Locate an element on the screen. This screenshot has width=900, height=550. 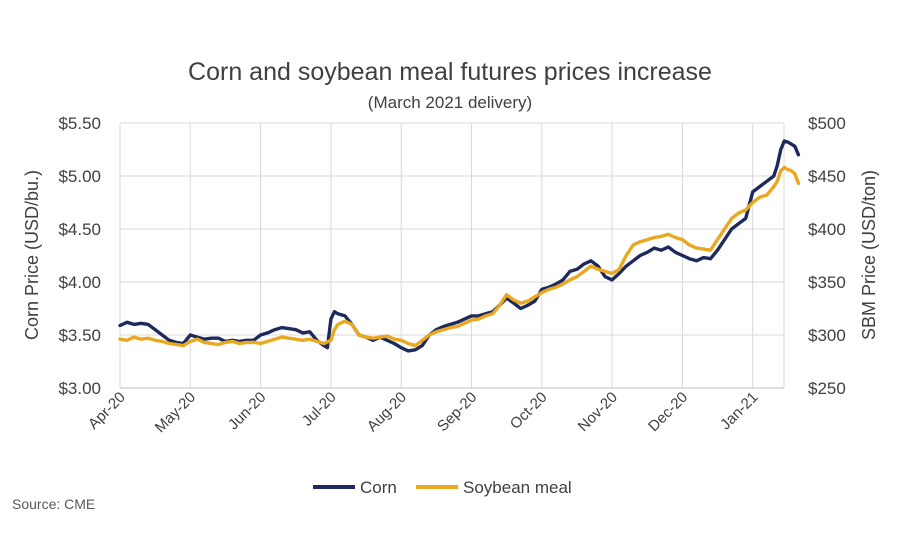
right-axis-ticks: $250 $300 $350 $400 $450 $500 is located at coordinates (827, 256).